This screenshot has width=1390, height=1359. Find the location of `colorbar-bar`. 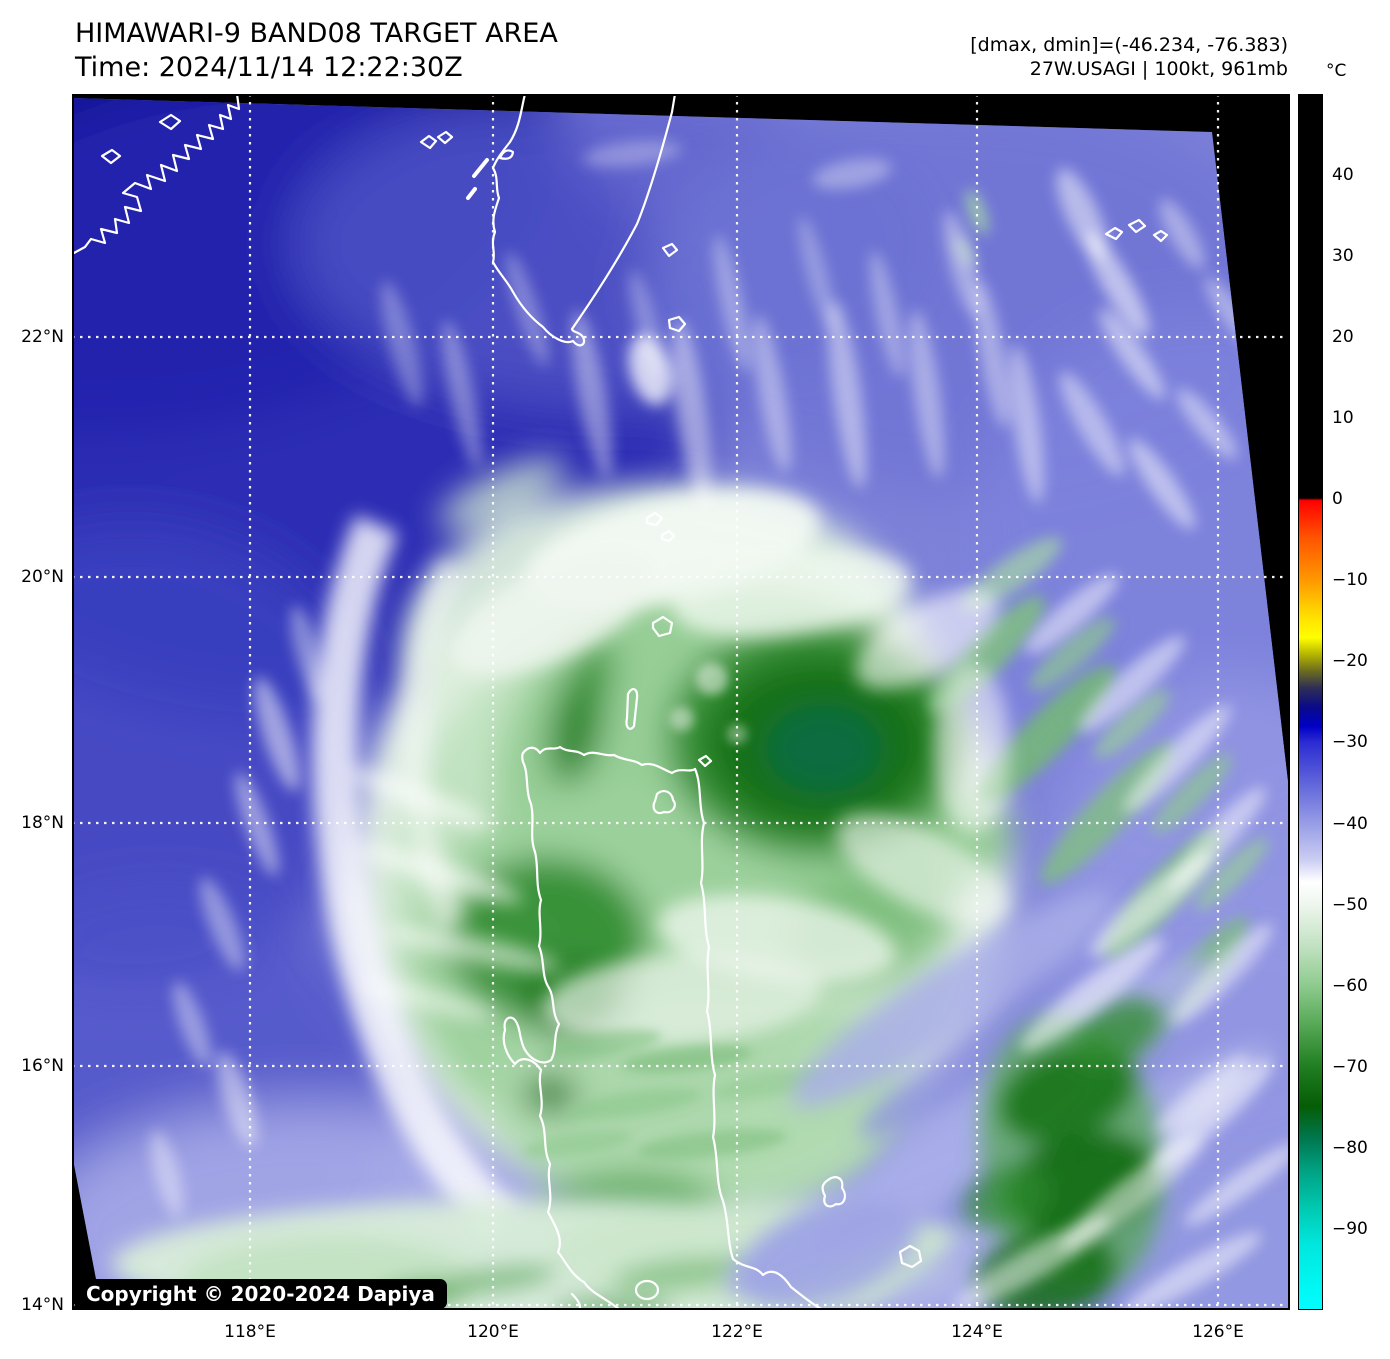

colorbar-bar is located at coordinates (1310, 702).